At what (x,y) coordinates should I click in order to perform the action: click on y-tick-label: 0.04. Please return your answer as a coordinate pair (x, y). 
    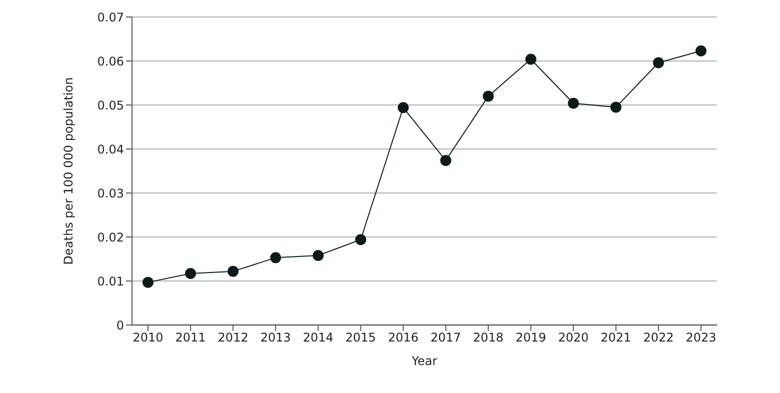
    Looking at the image, I should click on (110, 149).